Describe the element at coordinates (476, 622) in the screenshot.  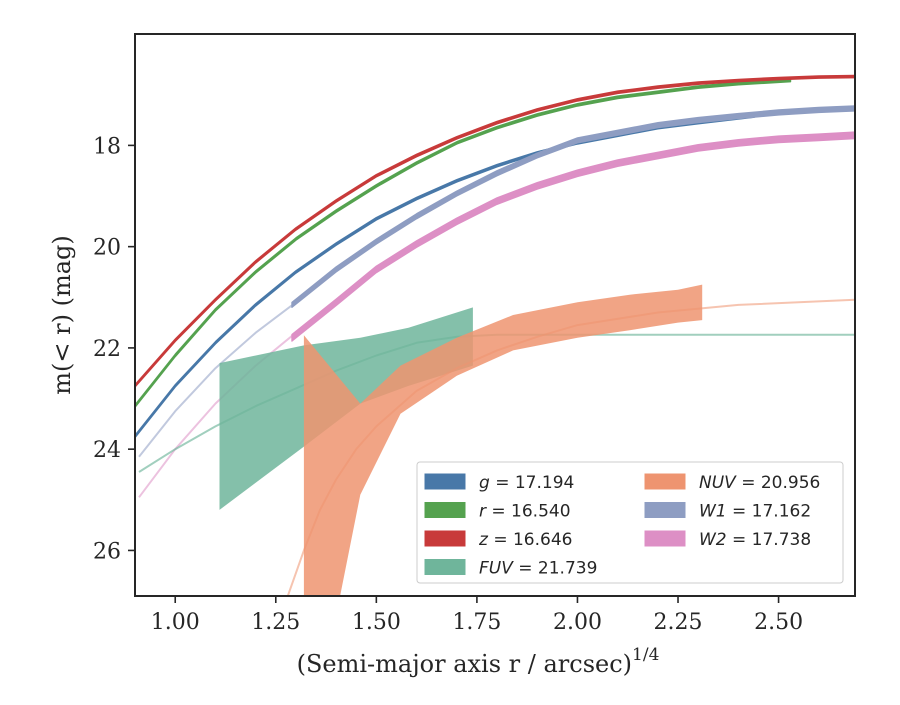
I see `x-tick-label: 1.75` at that location.